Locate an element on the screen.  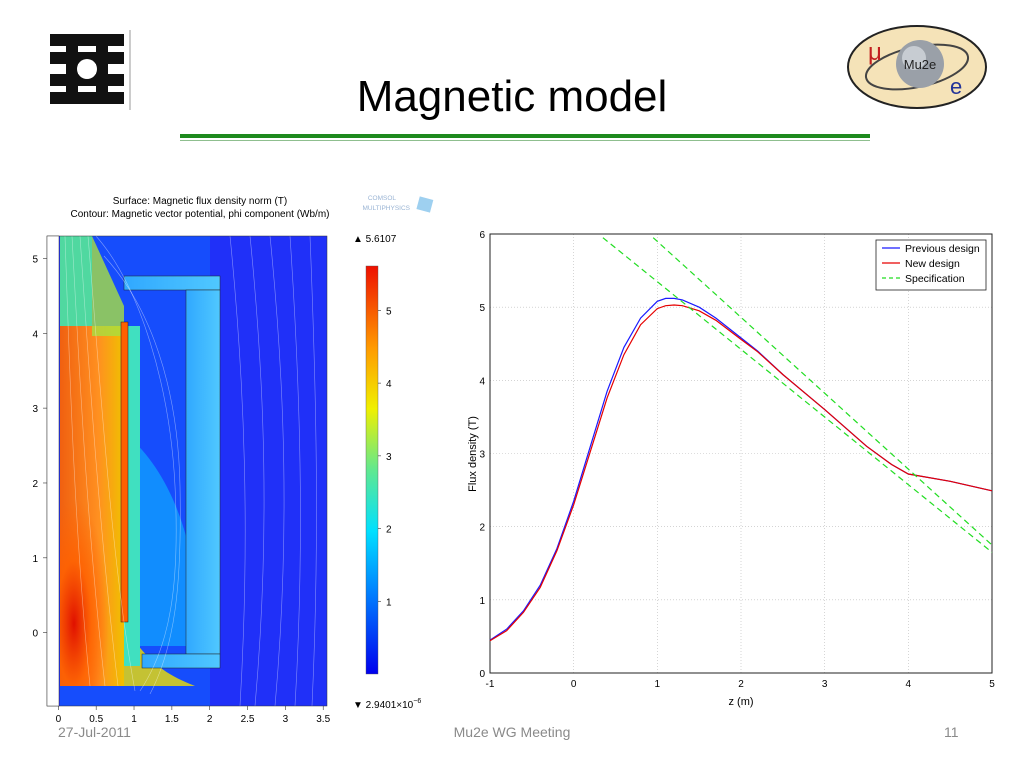
y-tick-label: 6 is located at coordinates (482, 235).